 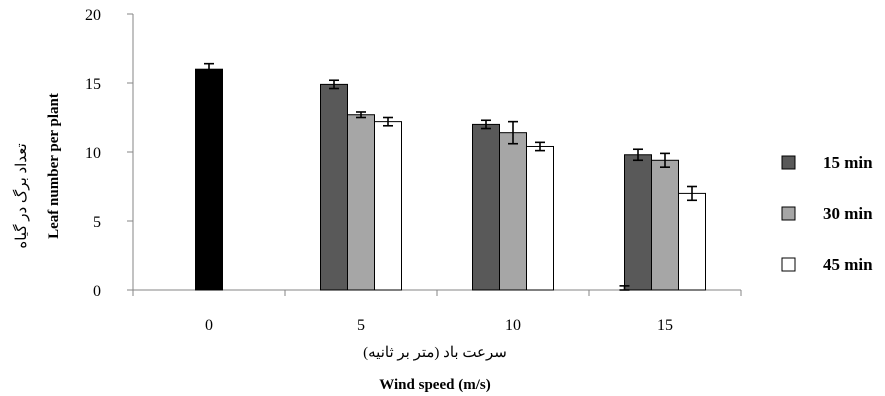 What do you see at coordinates (93, 84) in the screenshot?
I see `y-tick-label: 15` at bounding box center [93, 84].